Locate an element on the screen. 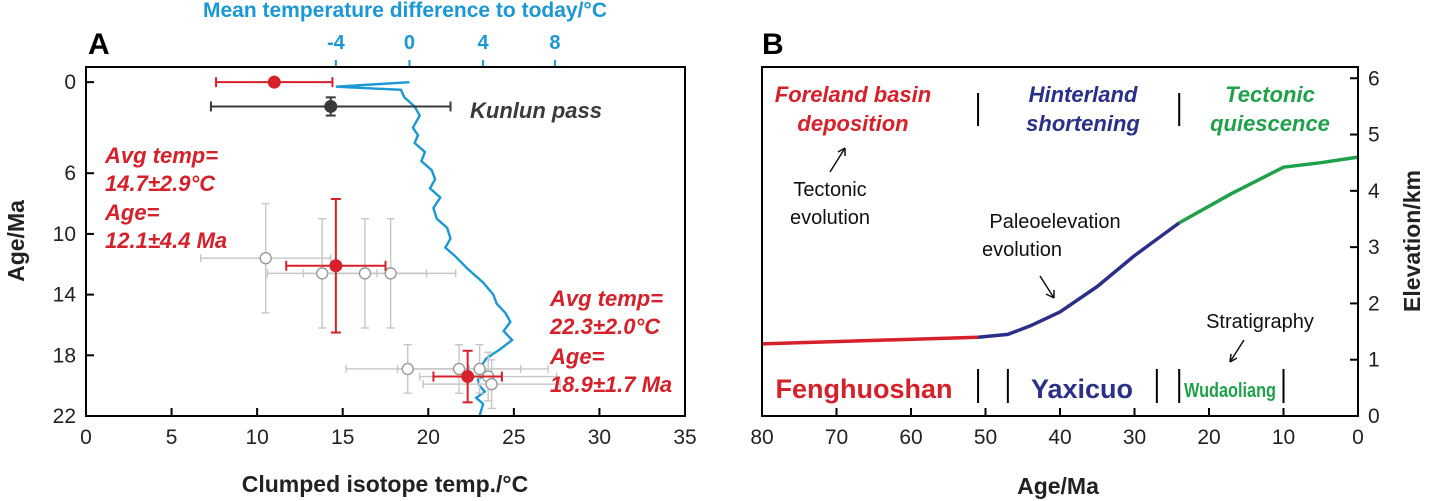 This screenshot has height=501, width=1430. y-tick-label: 22 is located at coordinates (64, 416).